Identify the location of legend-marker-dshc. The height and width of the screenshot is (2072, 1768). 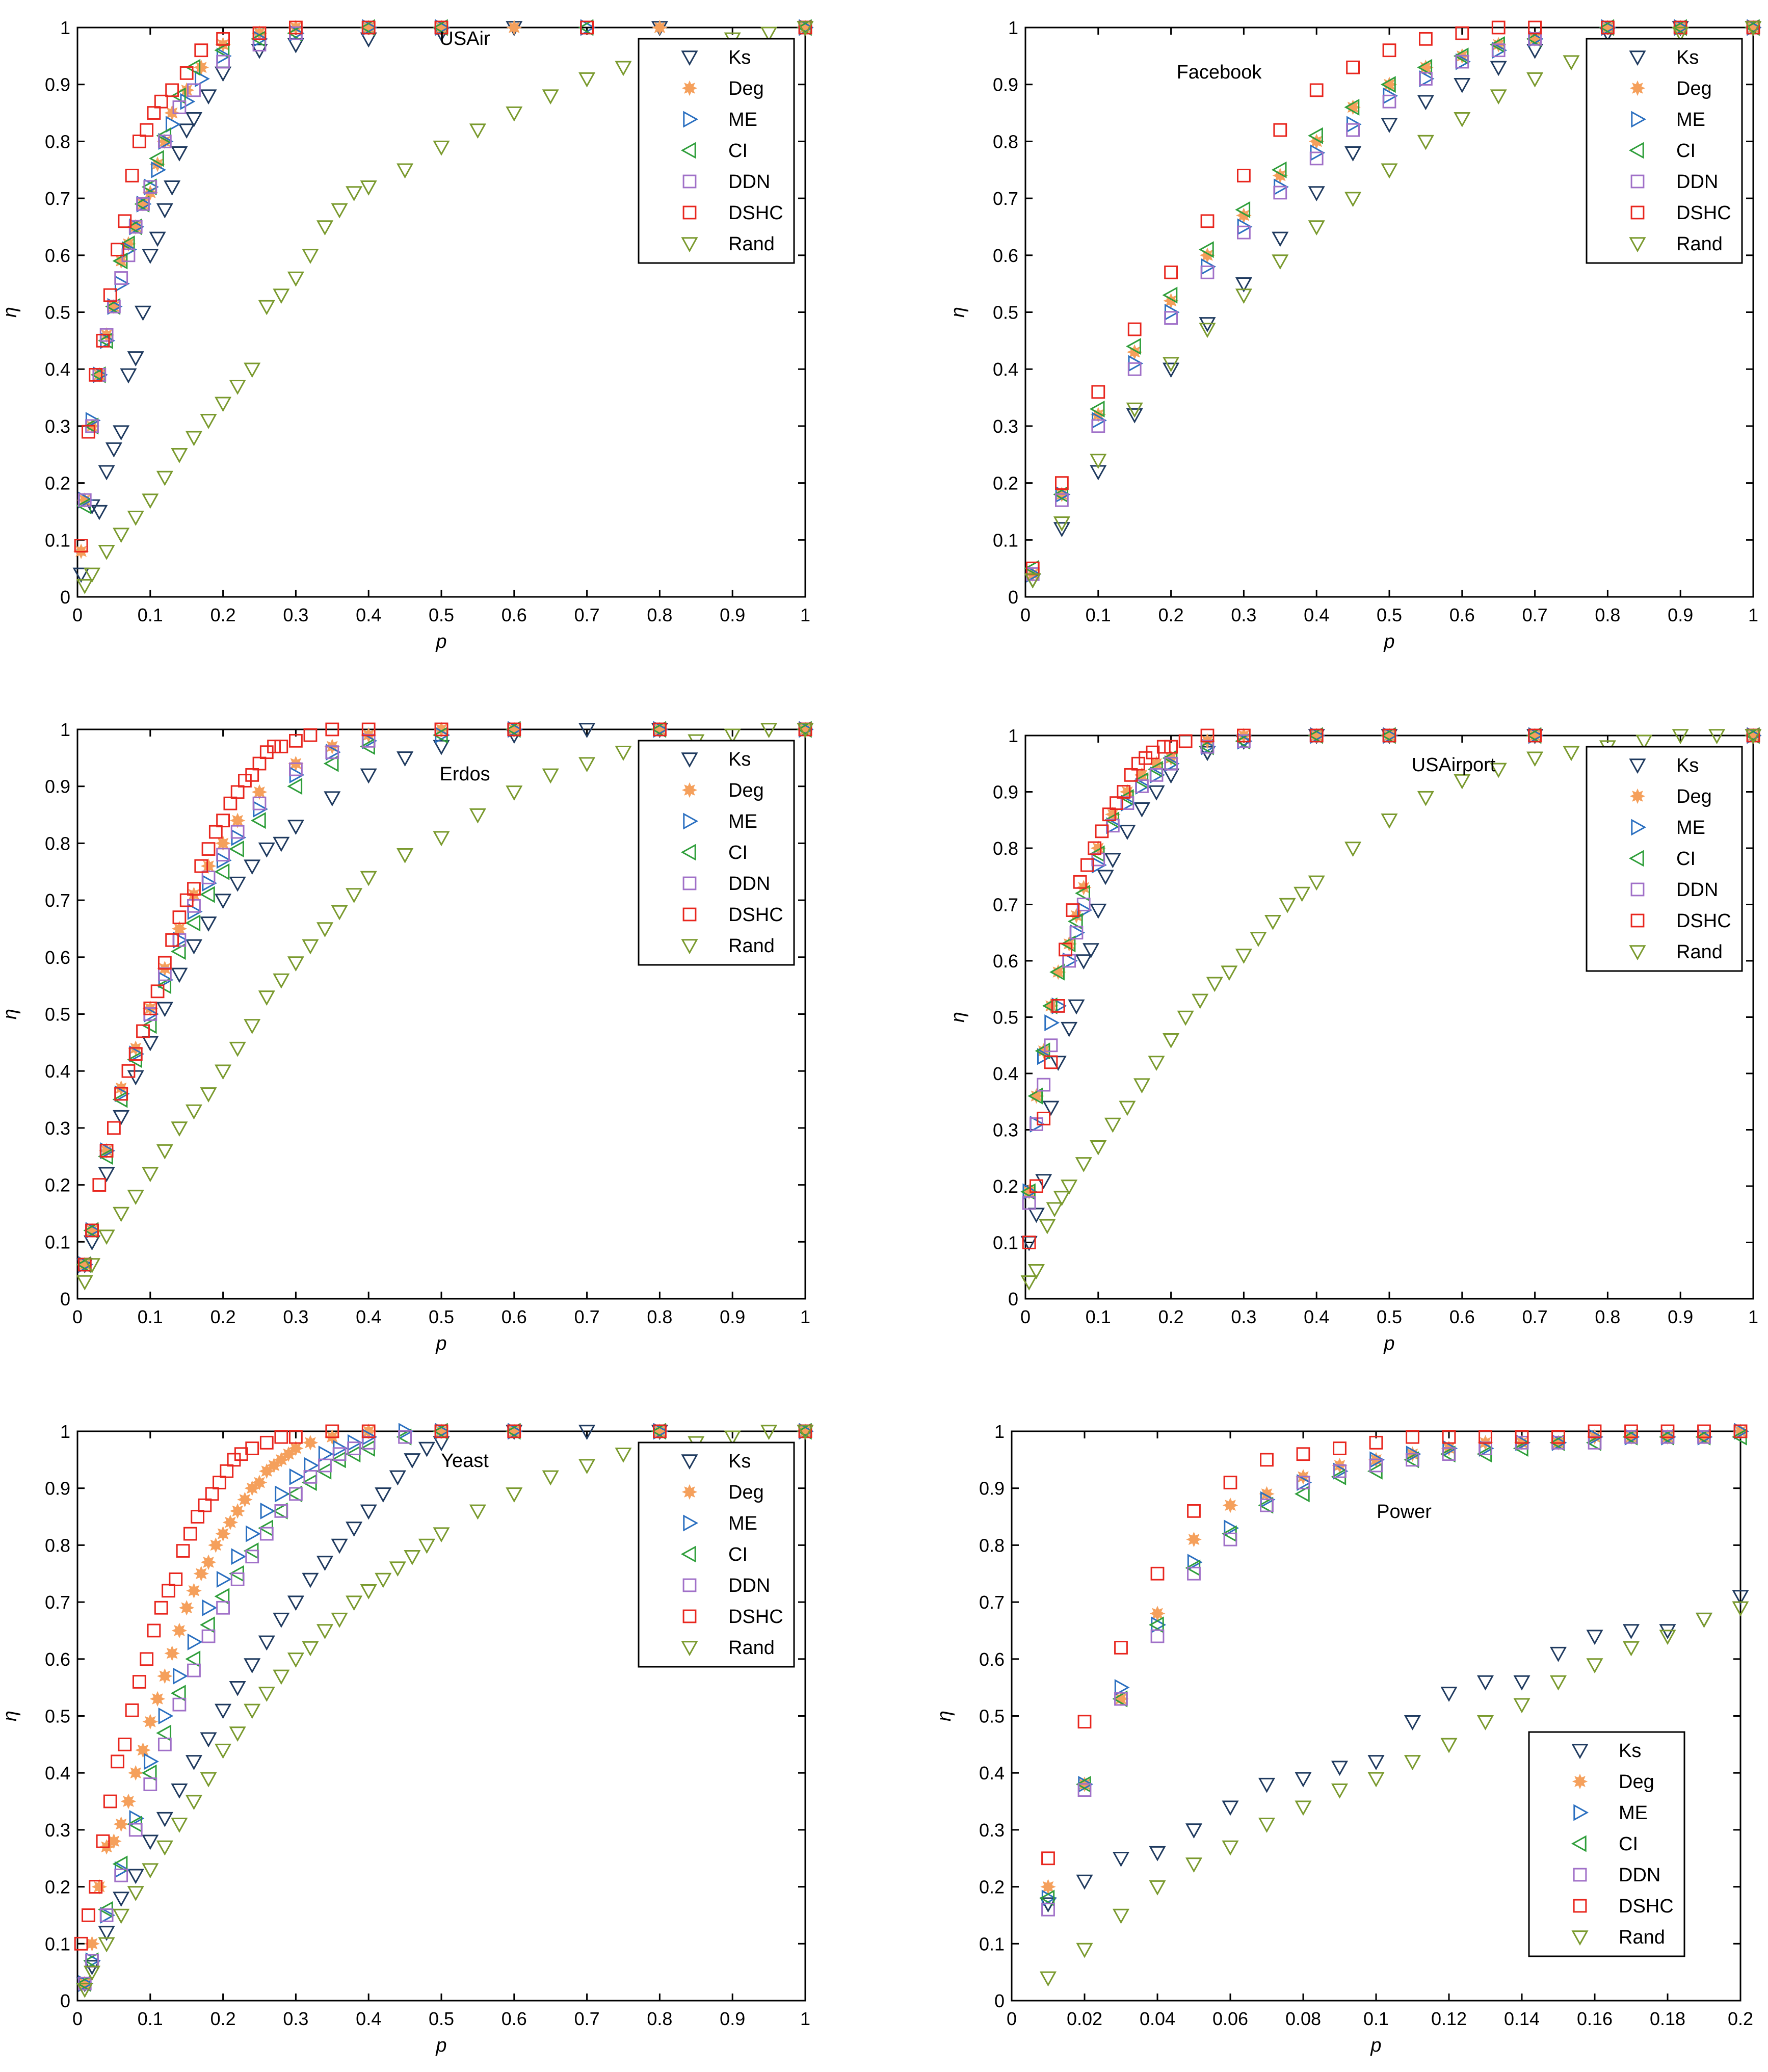
(1580, 1906).